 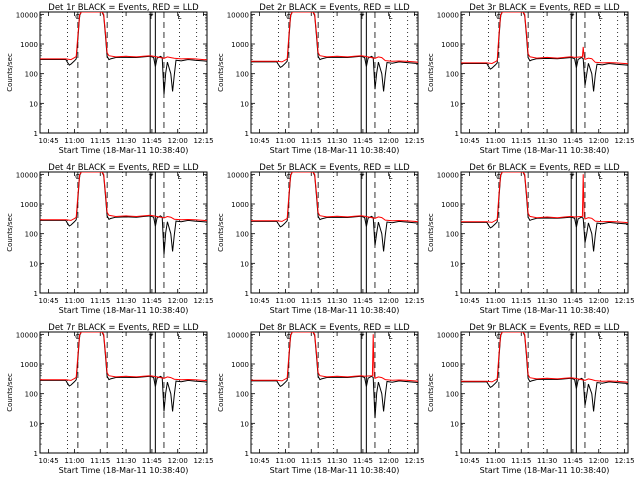 What do you see at coordinates (334, 8) in the screenshot?
I see `panel-title: Det 2r BLACK = Events, RED = LLD` at bounding box center [334, 8].